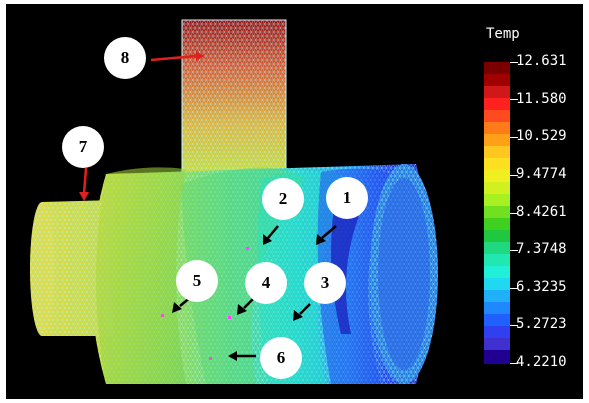 The image size is (589, 403). I want to click on legend-value: 8.4261, so click(541, 212).